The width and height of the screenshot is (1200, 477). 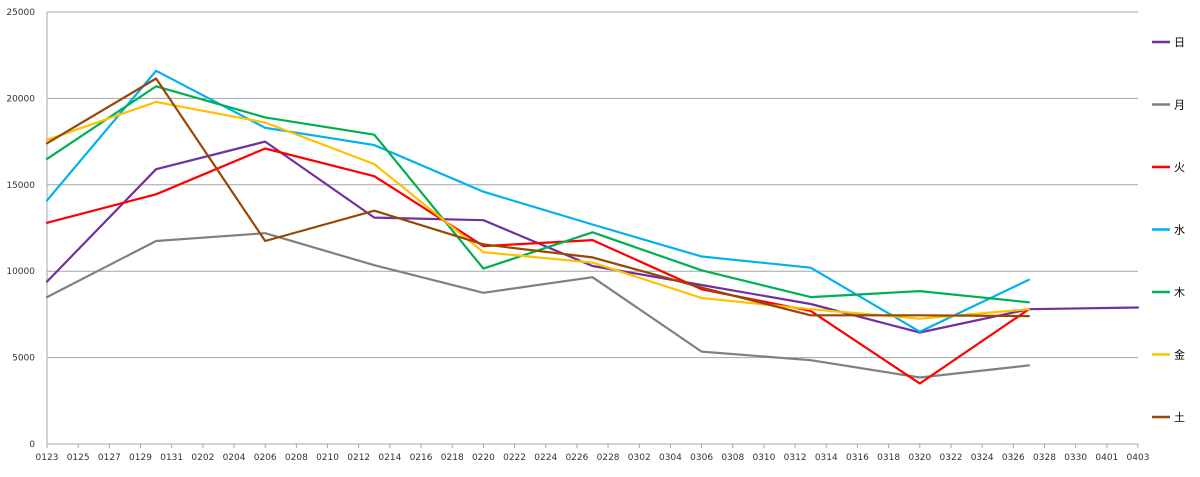 What do you see at coordinates (483, 458) in the screenshot?
I see `x-tick-label: 0220` at bounding box center [483, 458].